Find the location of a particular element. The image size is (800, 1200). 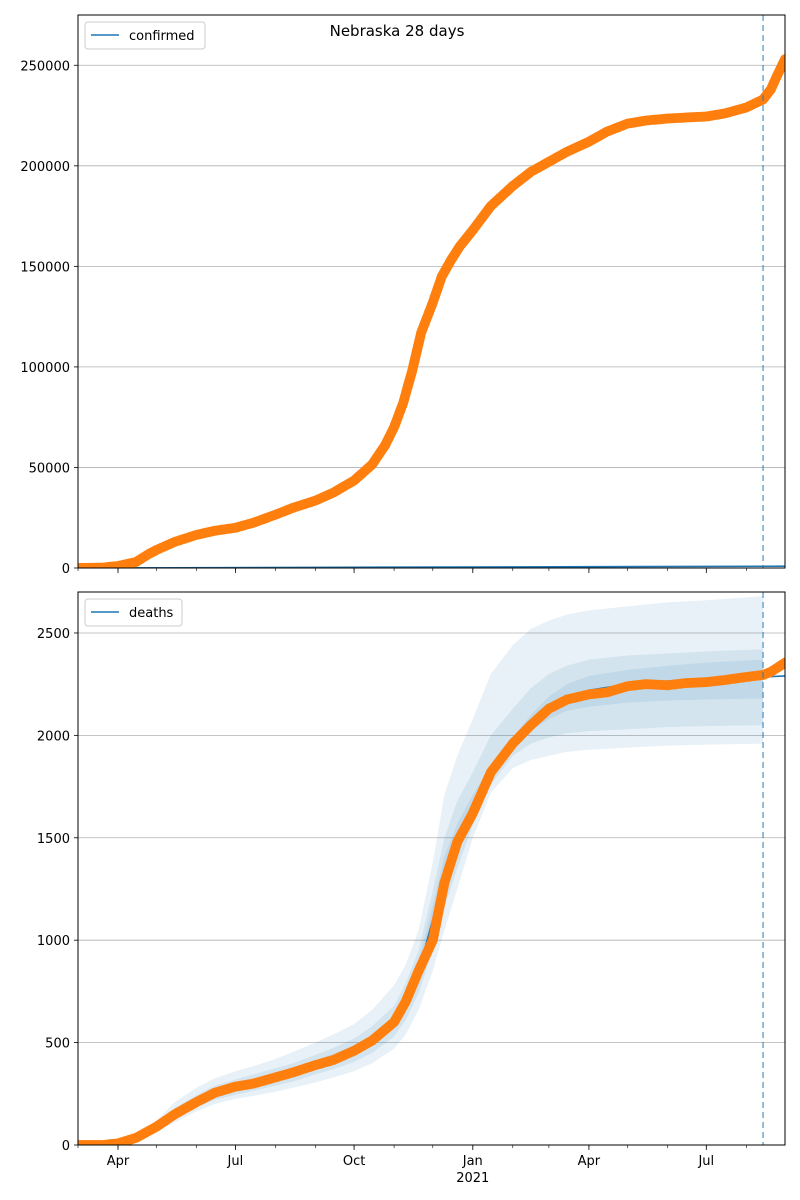

confirmed-legend: confirmed is located at coordinates (145, 35).